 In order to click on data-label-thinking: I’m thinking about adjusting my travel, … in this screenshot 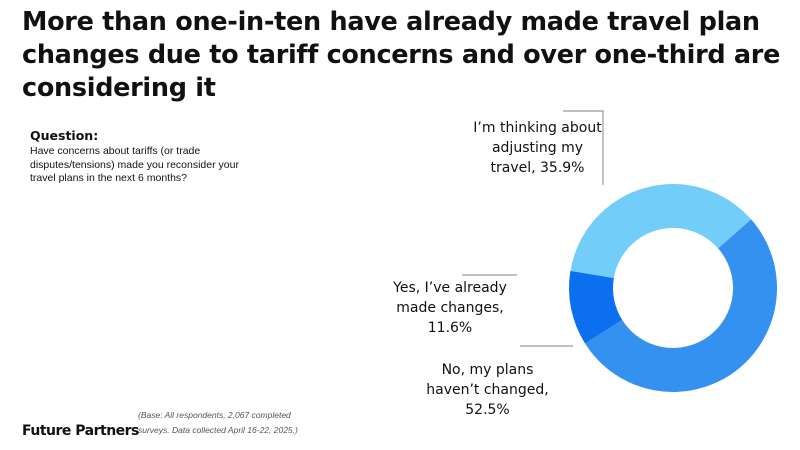, I will do `click(537, 148)`.